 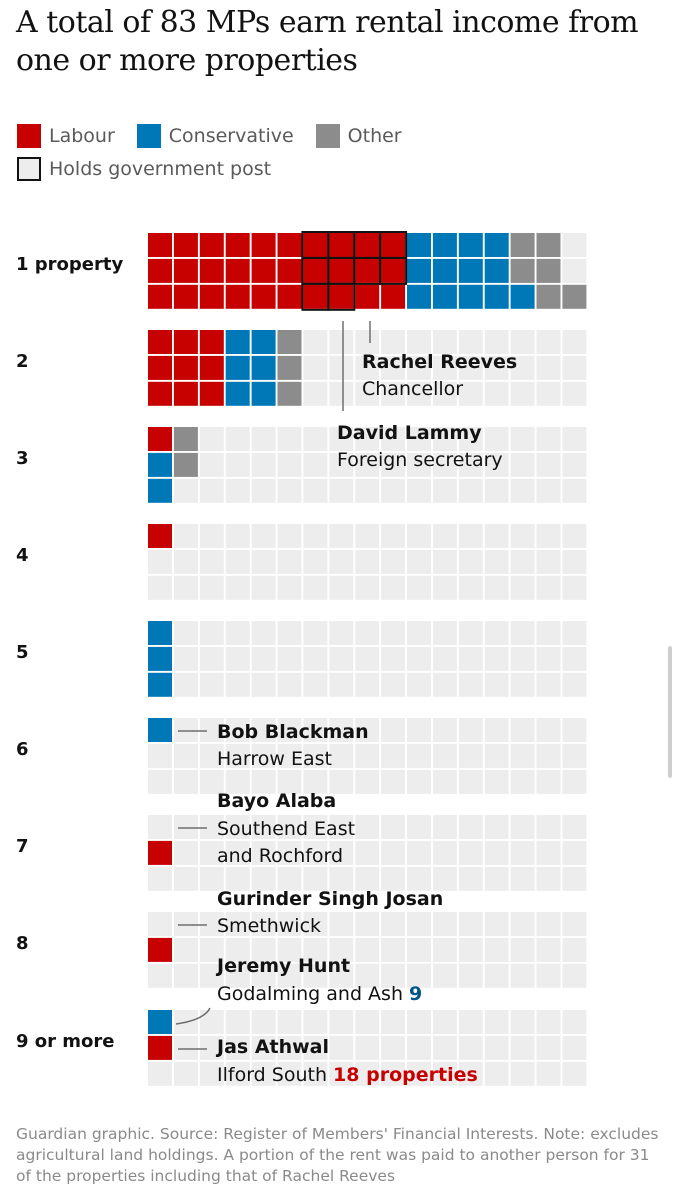 What do you see at coordinates (293, 732) in the screenshot?
I see `annotation-name-bob-blackman: Bob Blackman` at bounding box center [293, 732].